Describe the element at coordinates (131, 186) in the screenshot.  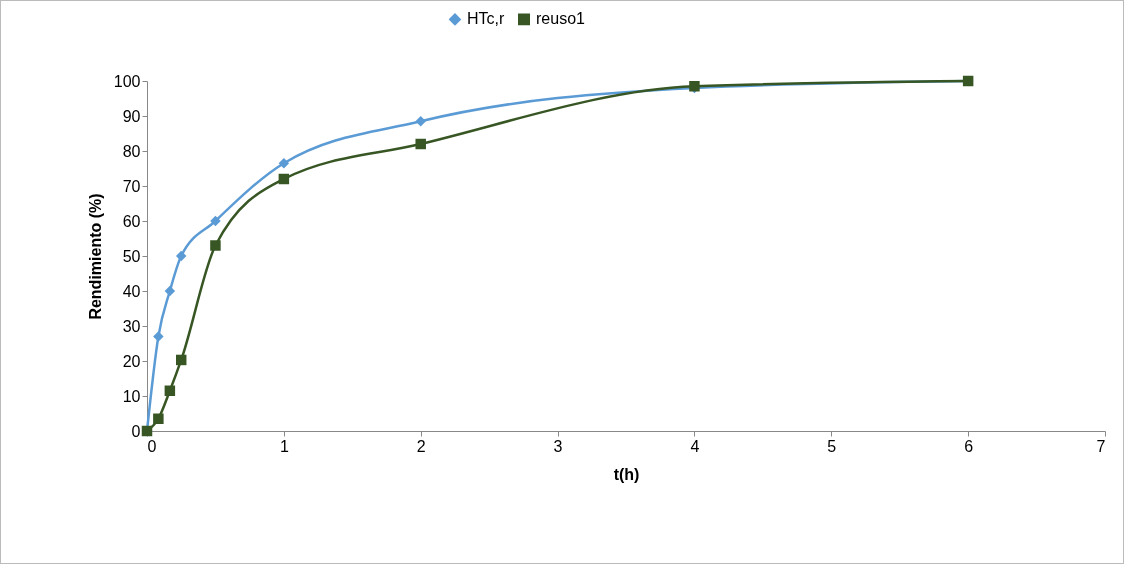
I see `y-tick-label: 70` at that location.